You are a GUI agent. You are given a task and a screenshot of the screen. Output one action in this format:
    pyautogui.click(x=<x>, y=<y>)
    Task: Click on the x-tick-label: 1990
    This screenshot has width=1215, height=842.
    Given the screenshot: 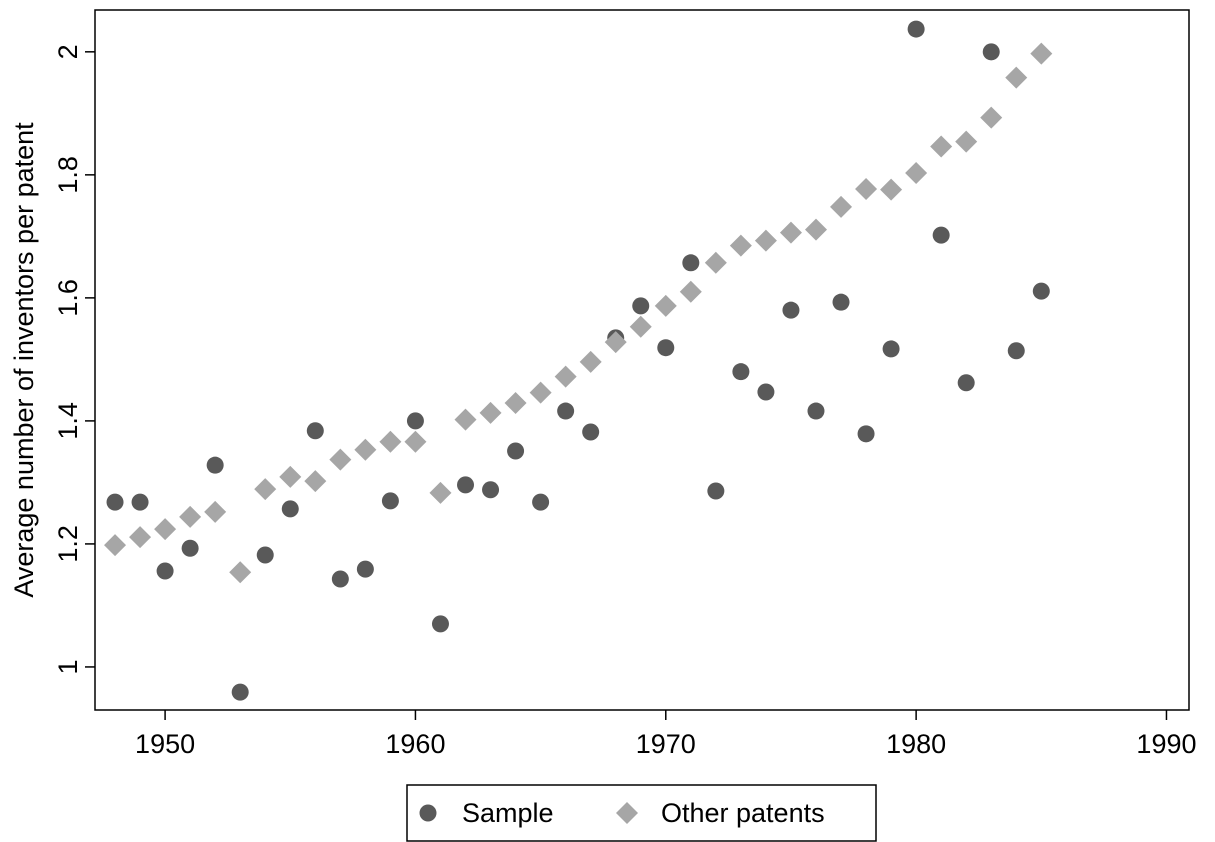 What is the action you would take?
    pyautogui.click(x=1166, y=744)
    